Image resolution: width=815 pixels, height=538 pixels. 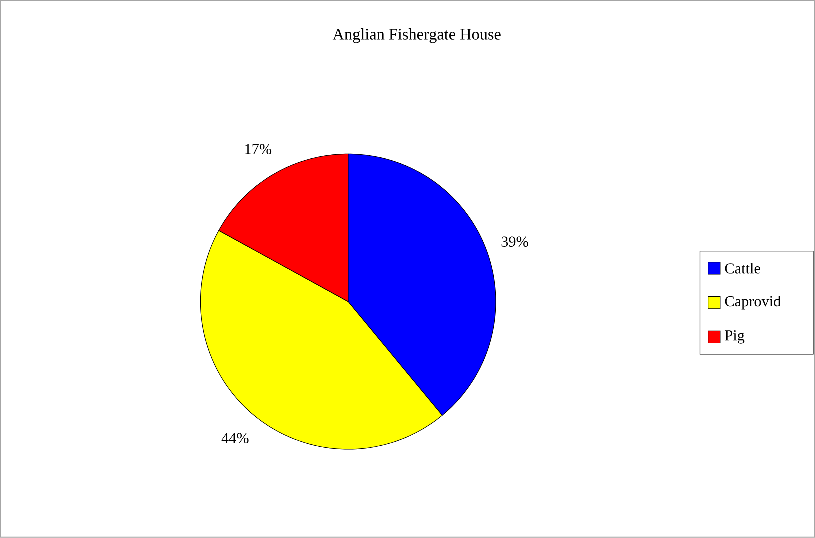 I want to click on chart-title: Anglian Fishergate House, so click(x=416, y=36).